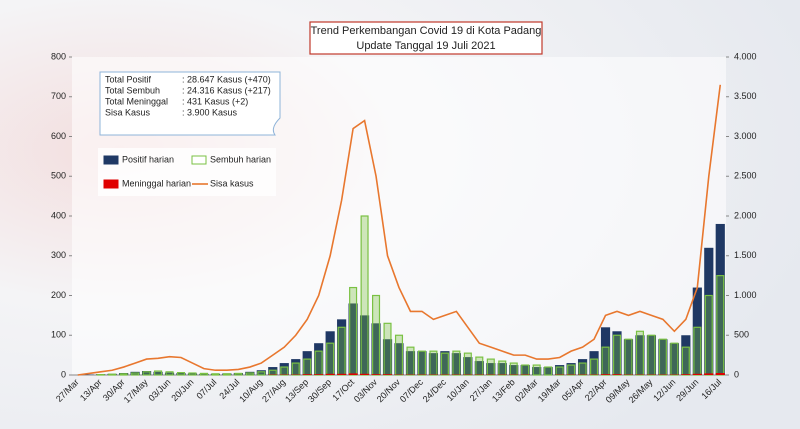 This screenshot has height=429, width=800. What do you see at coordinates (745, 215) in the screenshot?
I see `y2-tick-label: 2.000` at bounding box center [745, 215].